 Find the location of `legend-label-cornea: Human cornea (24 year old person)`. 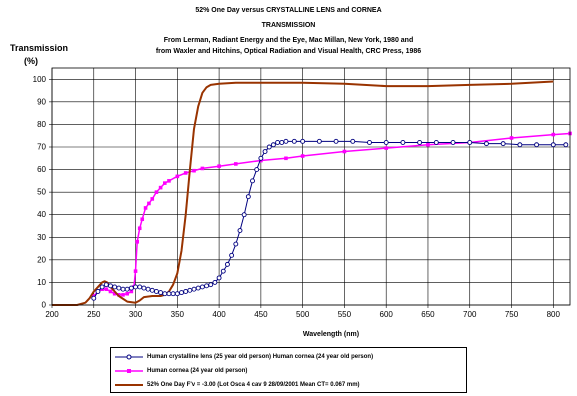

legend-label-cornea: Human cornea (24 year old person) is located at coordinates (197, 371).